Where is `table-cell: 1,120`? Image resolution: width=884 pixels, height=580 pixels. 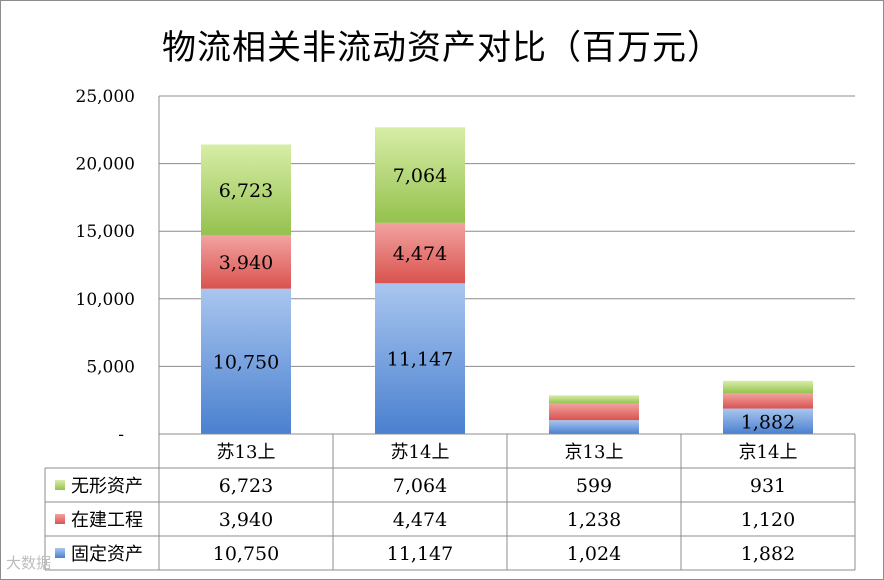
table-cell: 1,120 is located at coordinates (768, 520).